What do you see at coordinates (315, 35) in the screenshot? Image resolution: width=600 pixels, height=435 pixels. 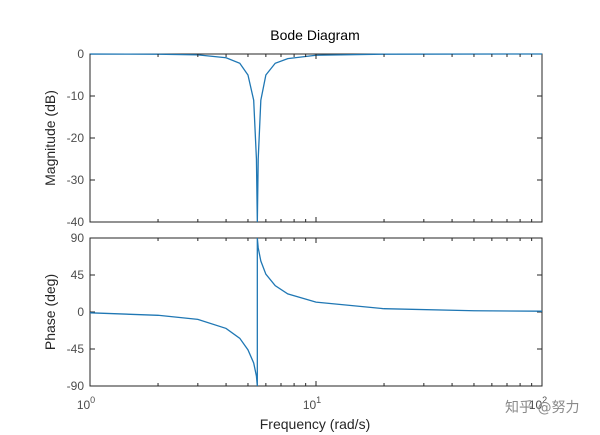 I see `chart-title: Bode Diagram` at bounding box center [315, 35].